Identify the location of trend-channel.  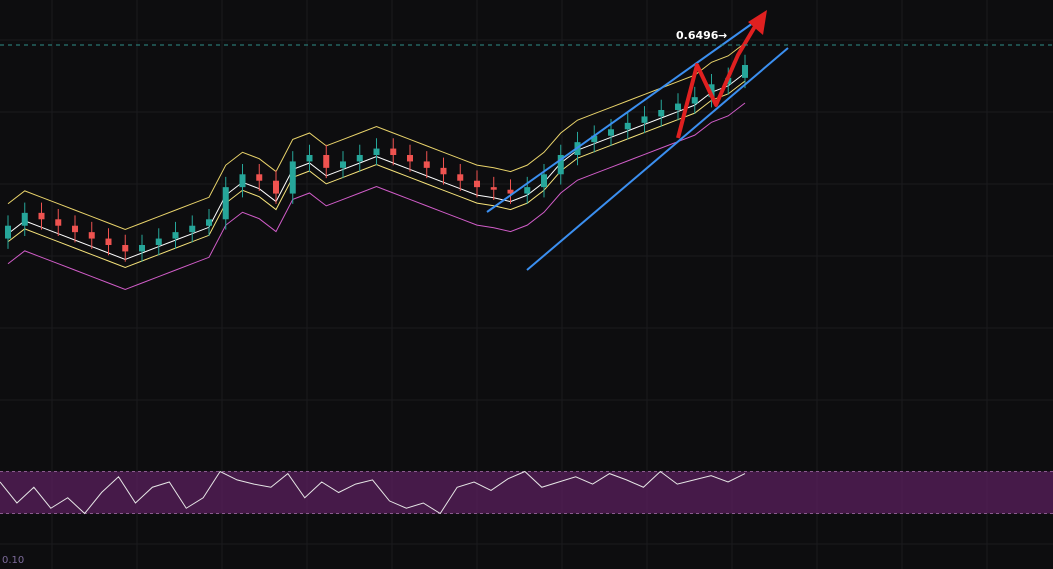
(637, 144).